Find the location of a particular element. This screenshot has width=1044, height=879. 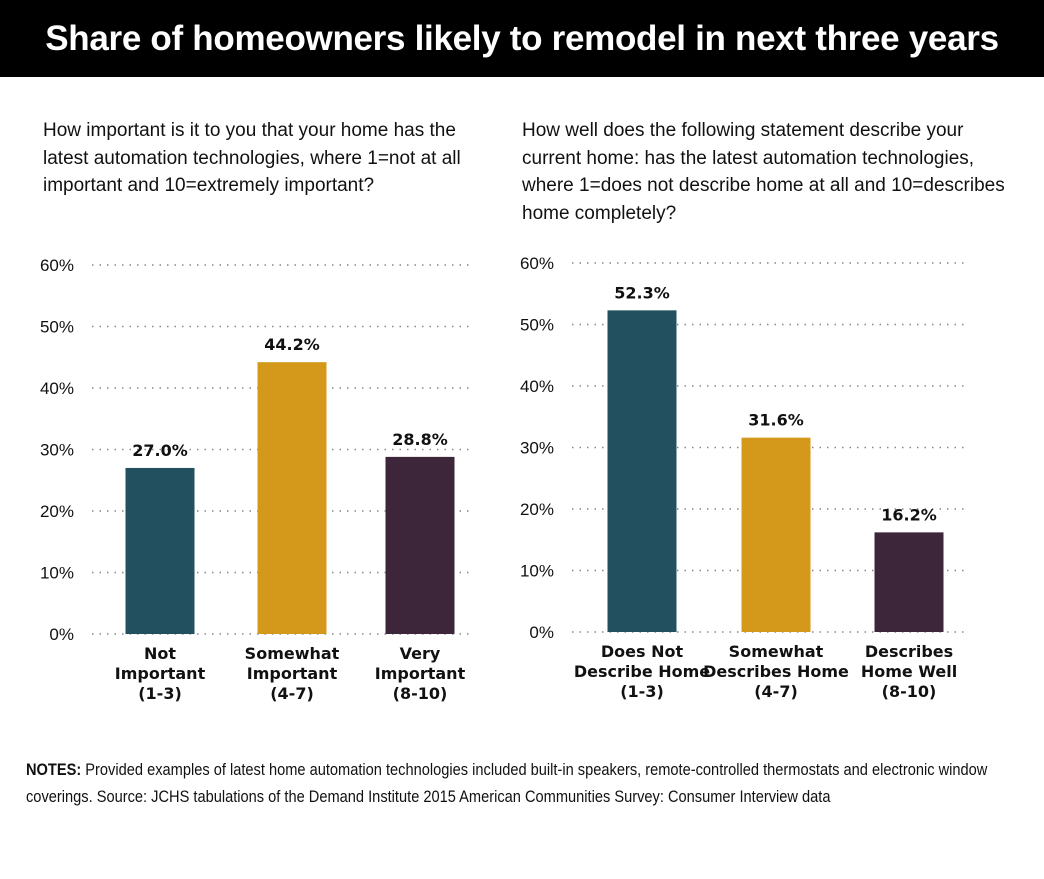

left-category-label: Very is located at coordinates (420, 653).